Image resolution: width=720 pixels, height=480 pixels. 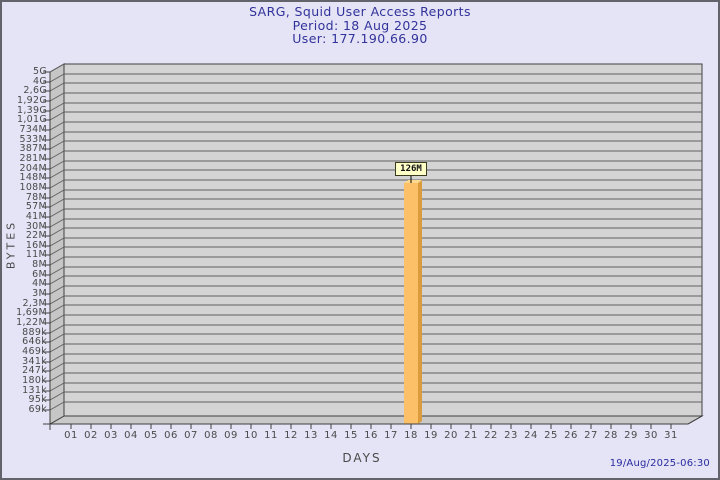 I want to click on y-tick-label: 8M, so click(x=39, y=264).